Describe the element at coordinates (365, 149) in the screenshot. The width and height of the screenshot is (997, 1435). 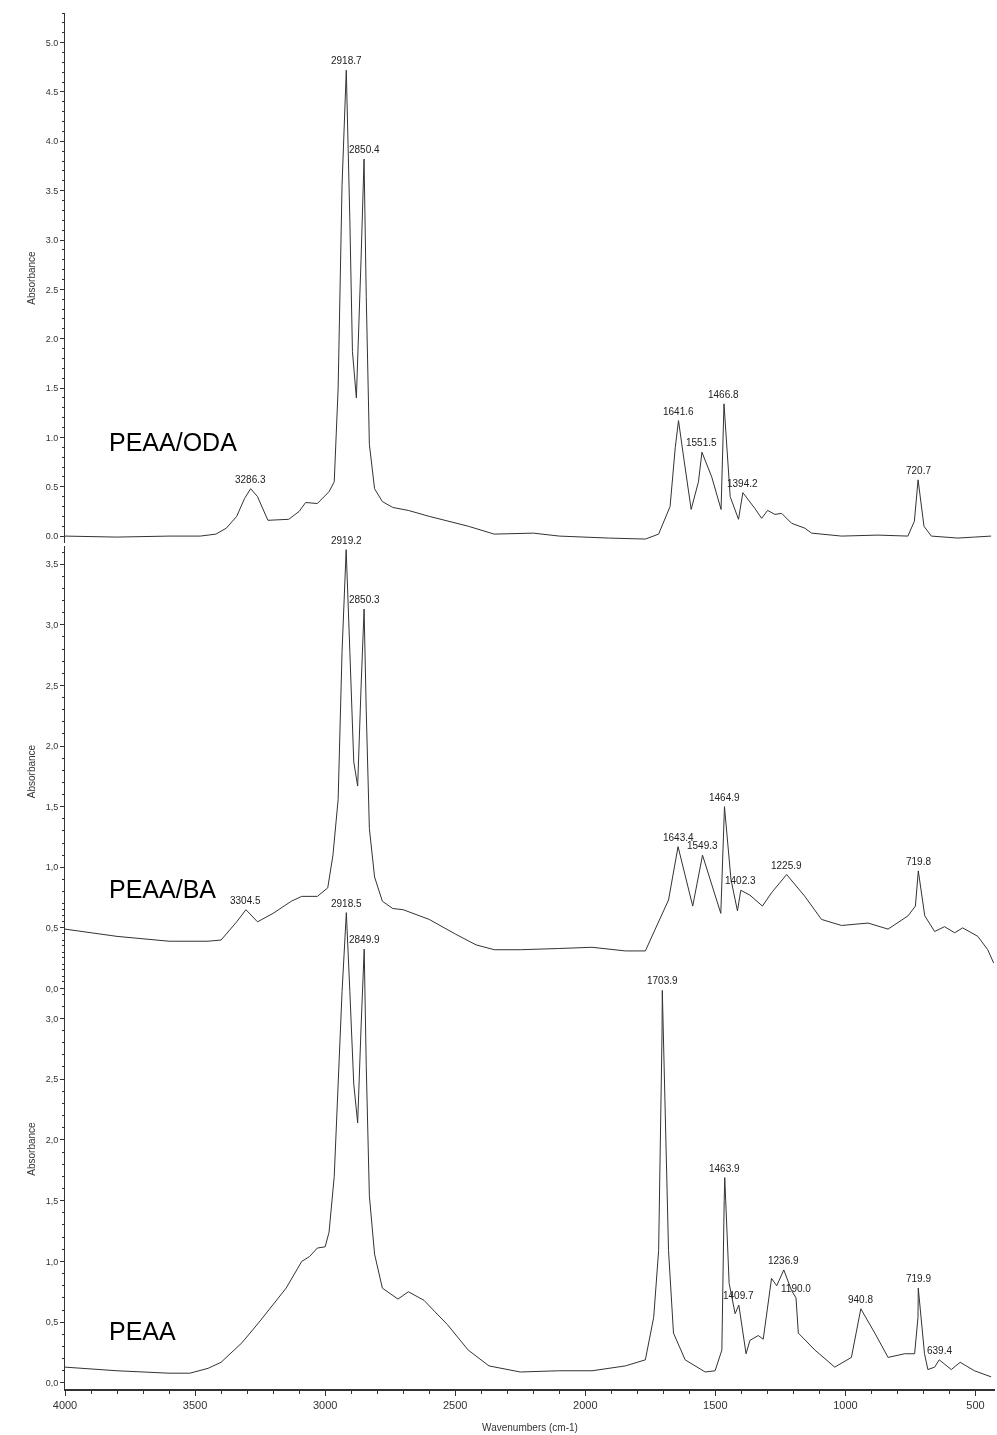
I see `annotation: 2850.4` at that location.